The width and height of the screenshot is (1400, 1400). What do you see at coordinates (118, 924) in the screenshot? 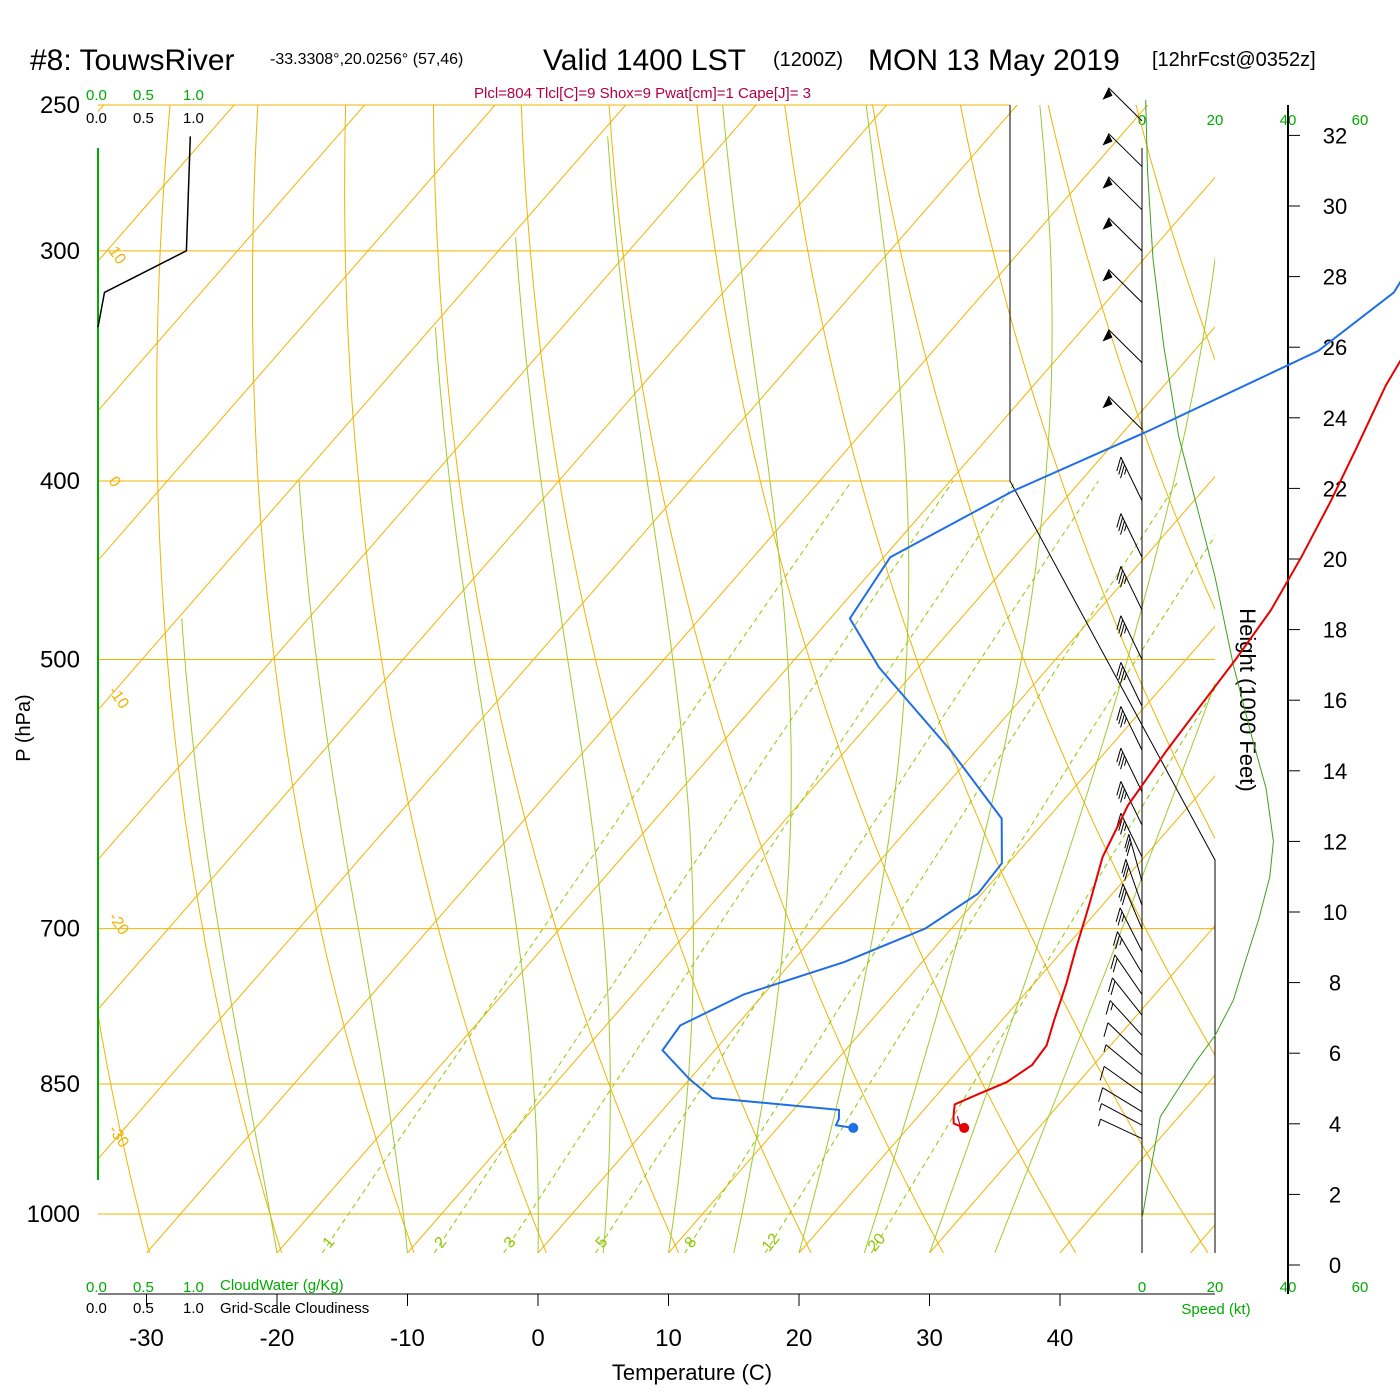
I see `isotherm-label: -20` at bounding box center [118, 924].